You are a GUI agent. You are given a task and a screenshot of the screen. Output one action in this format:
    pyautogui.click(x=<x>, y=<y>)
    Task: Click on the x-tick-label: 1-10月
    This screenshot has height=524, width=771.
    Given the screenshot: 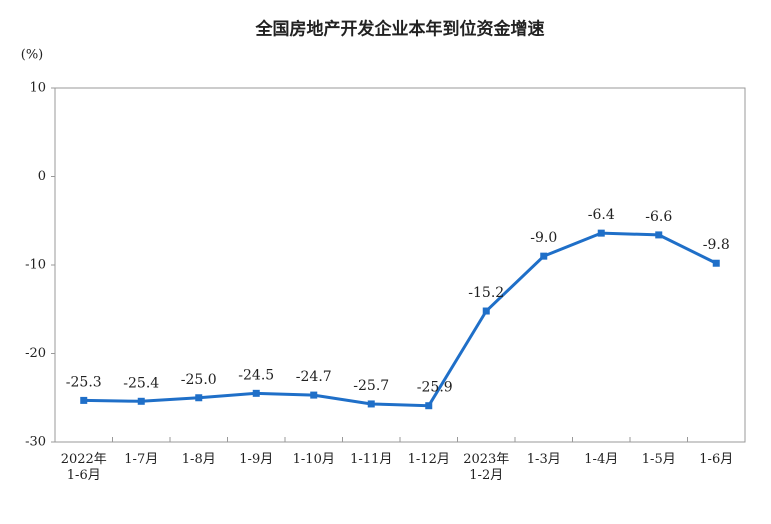 What is the action you would take?
    pyautogui.click(x=313, y=459)
    